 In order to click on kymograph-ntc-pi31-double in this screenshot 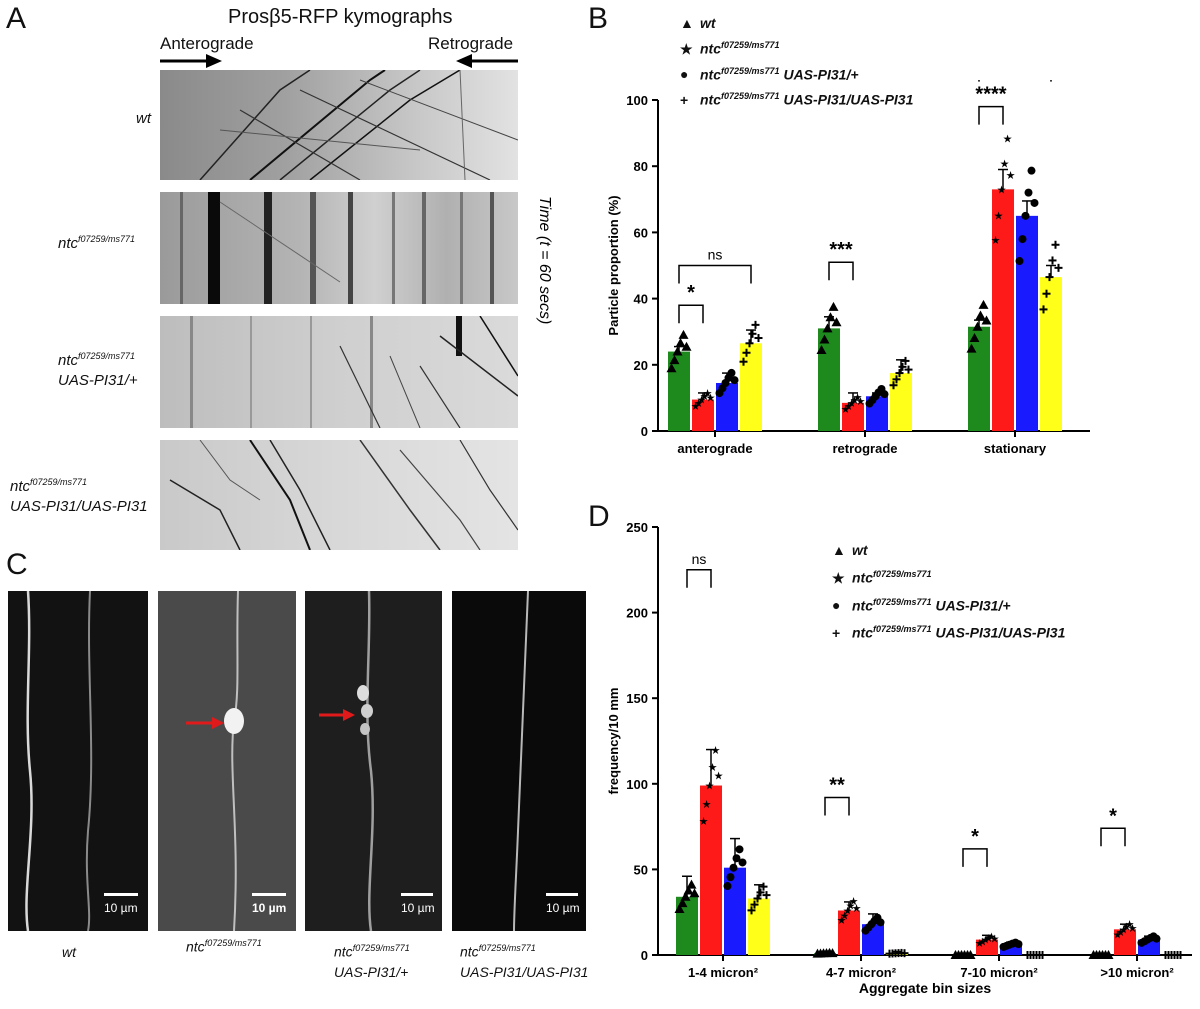, I will do `click(339, 495)`.